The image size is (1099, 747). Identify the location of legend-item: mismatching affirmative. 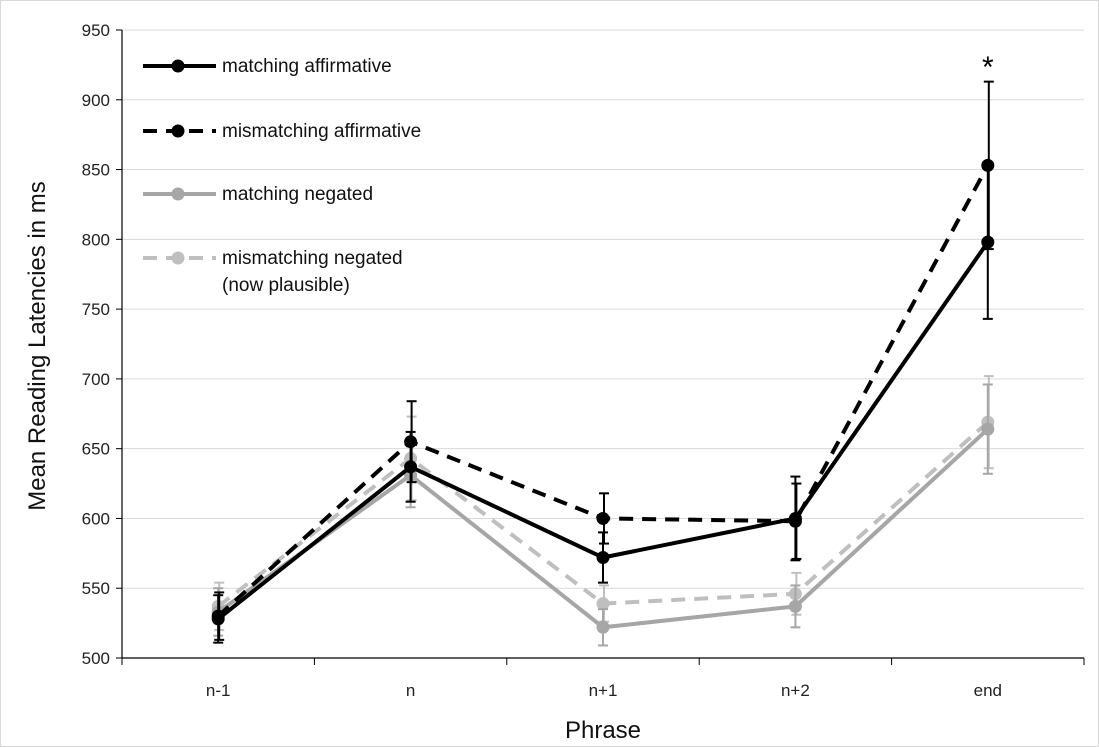
(282, 131).